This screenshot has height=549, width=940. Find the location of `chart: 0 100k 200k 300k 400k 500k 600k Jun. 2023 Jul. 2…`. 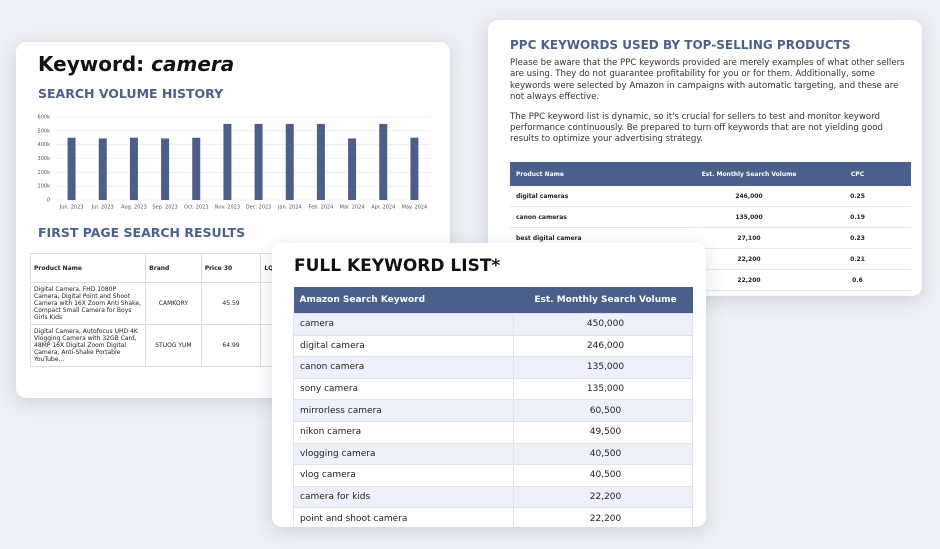

chart: 0 100k 200k 300k 400k 500k 600k Jun. 2023 Jul. 2… is located at coordinates (234, 163).